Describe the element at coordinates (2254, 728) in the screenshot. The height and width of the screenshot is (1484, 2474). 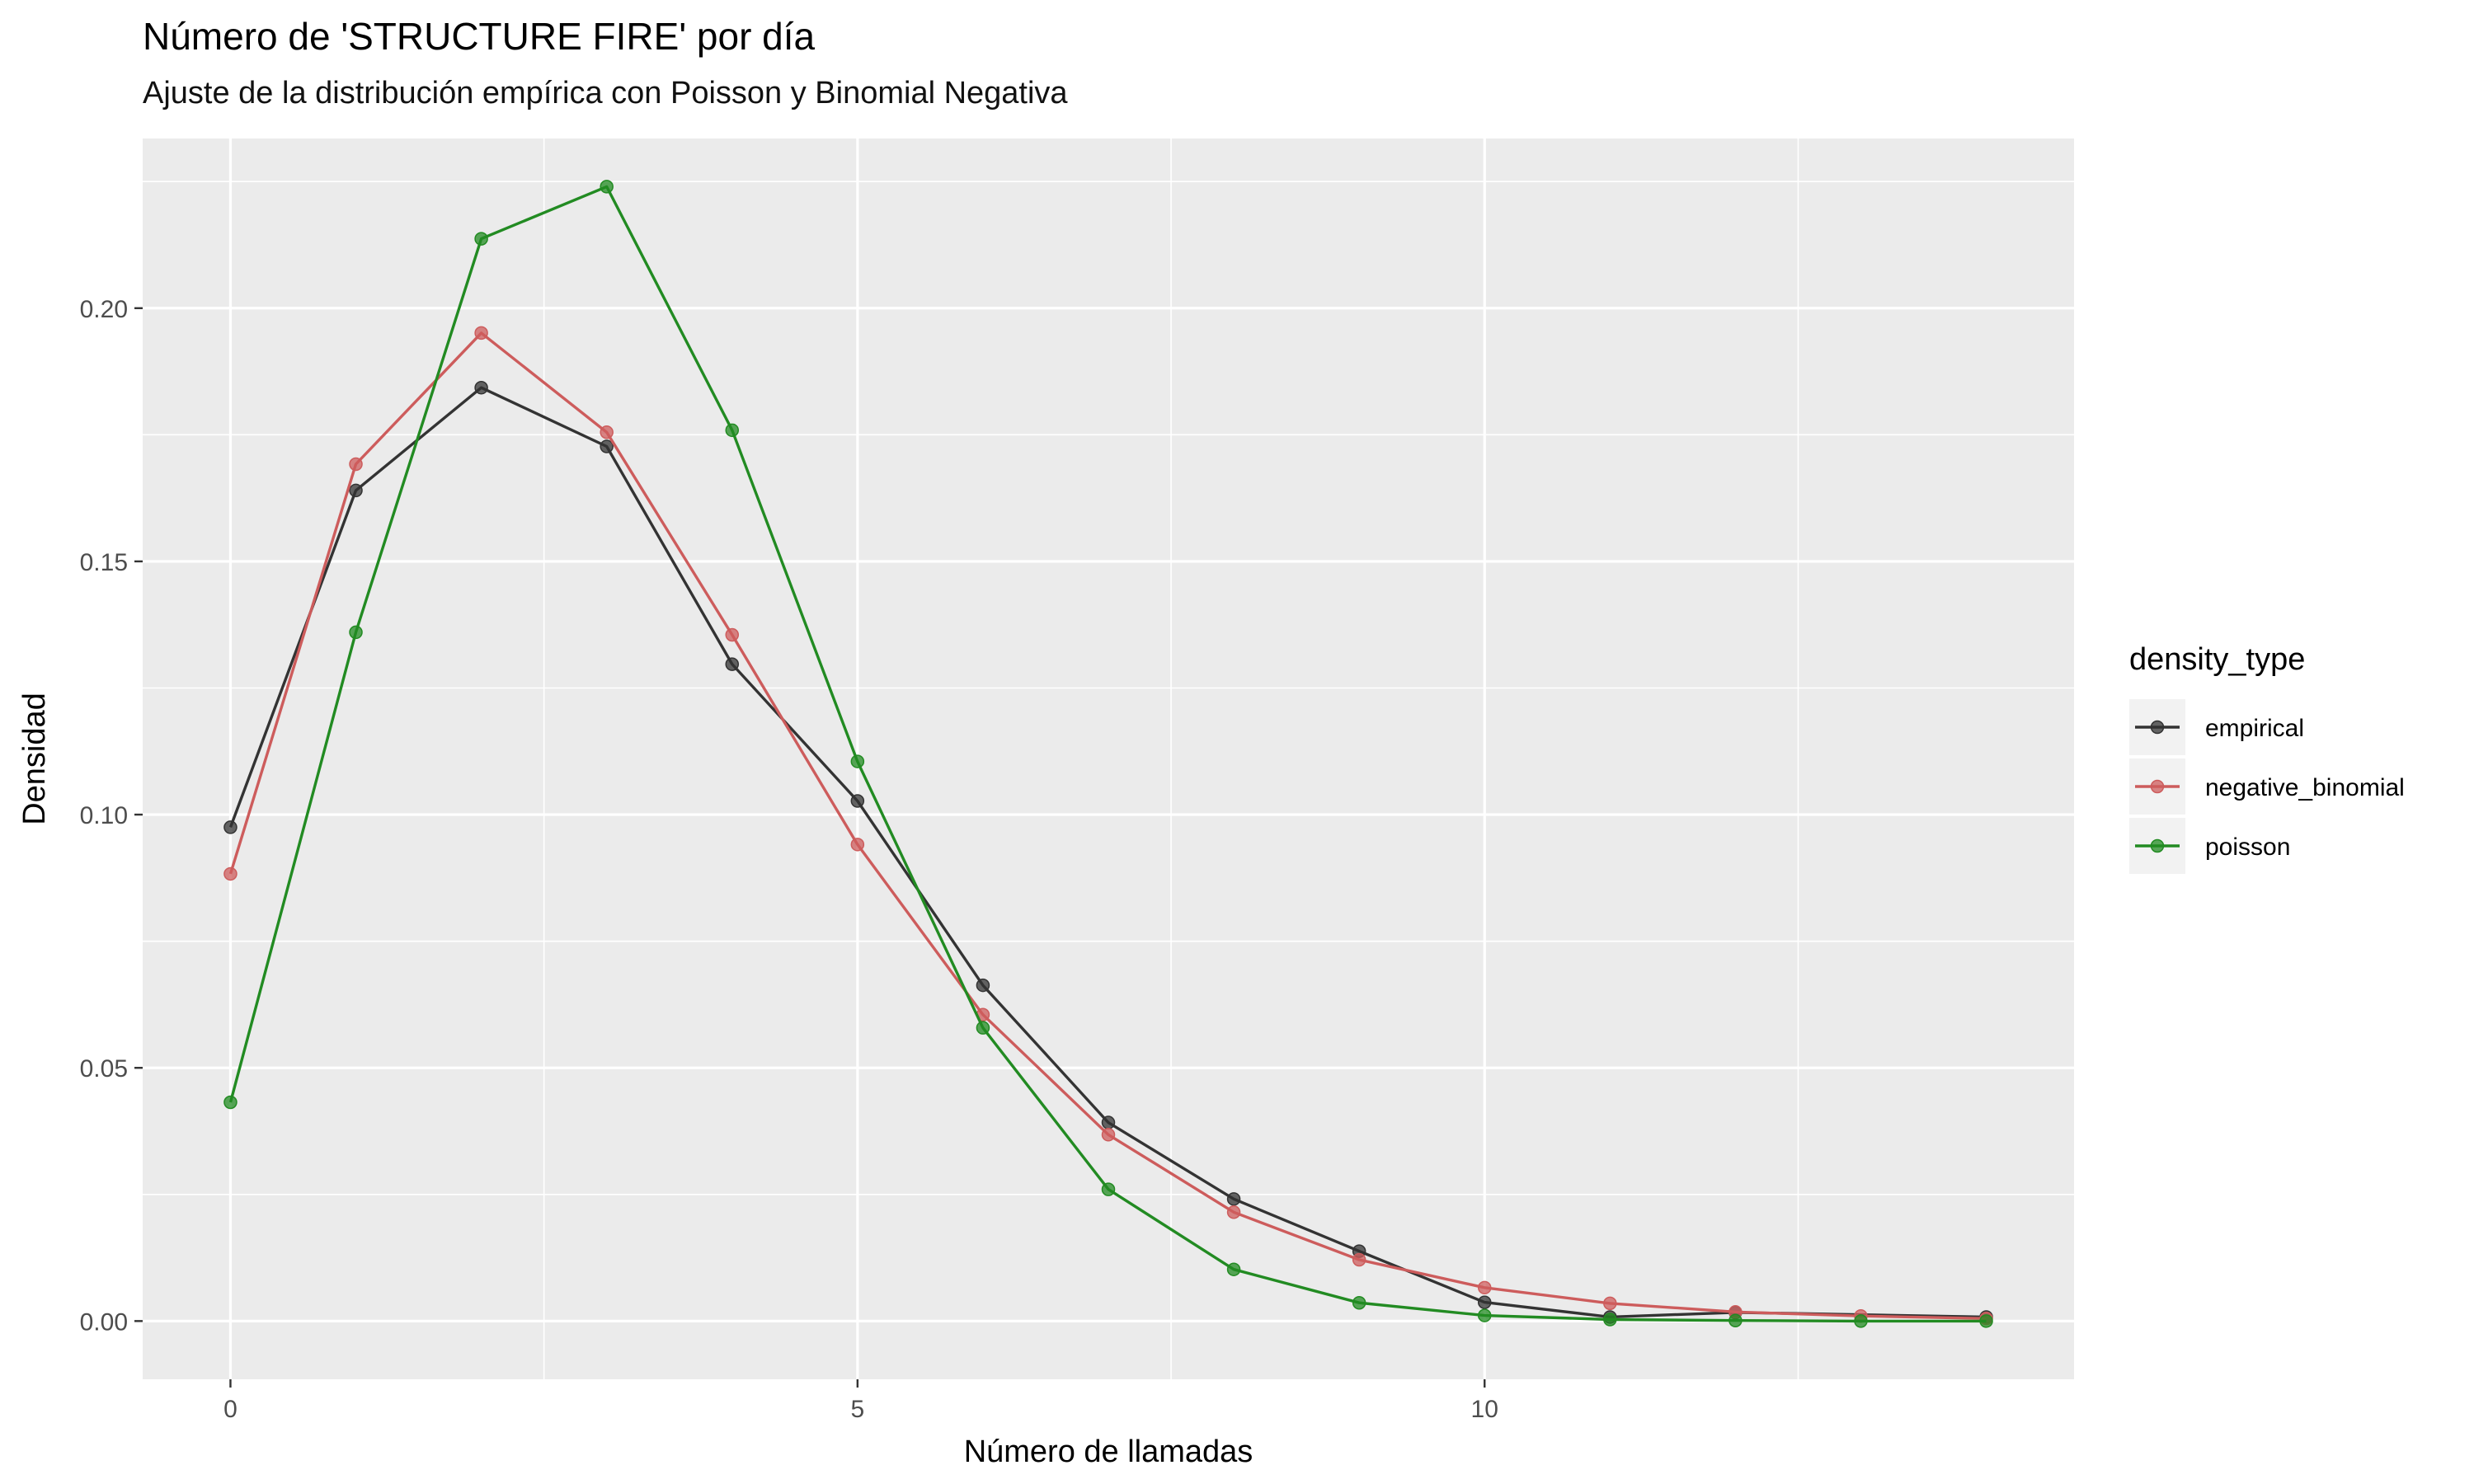
I see `legend-label: empirical` at that location.